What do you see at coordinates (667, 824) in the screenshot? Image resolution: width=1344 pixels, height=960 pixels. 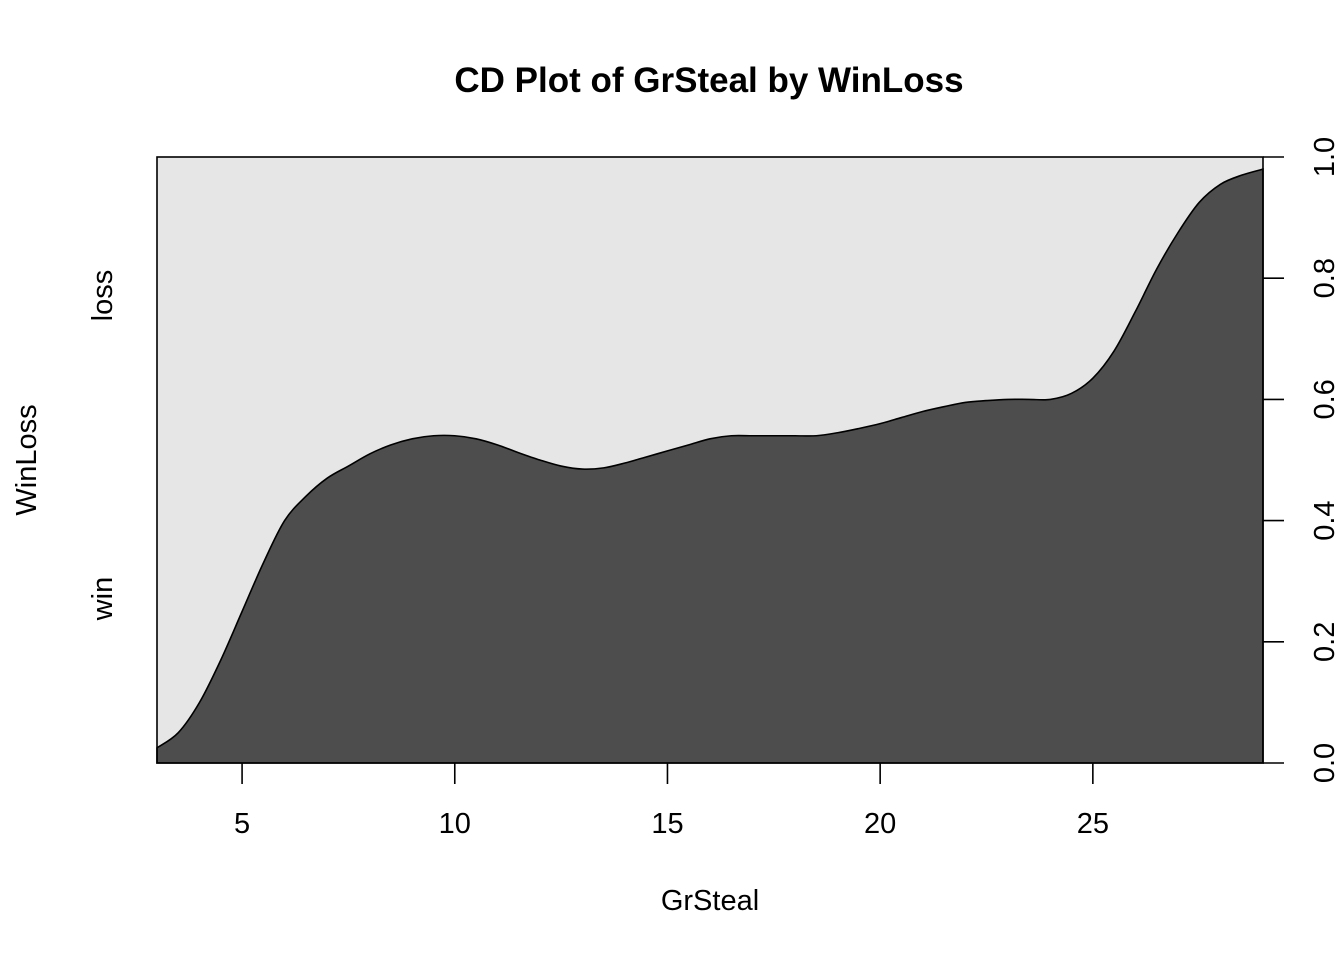 I see `x-tick-label: 15` at bounding box center [667, 824].